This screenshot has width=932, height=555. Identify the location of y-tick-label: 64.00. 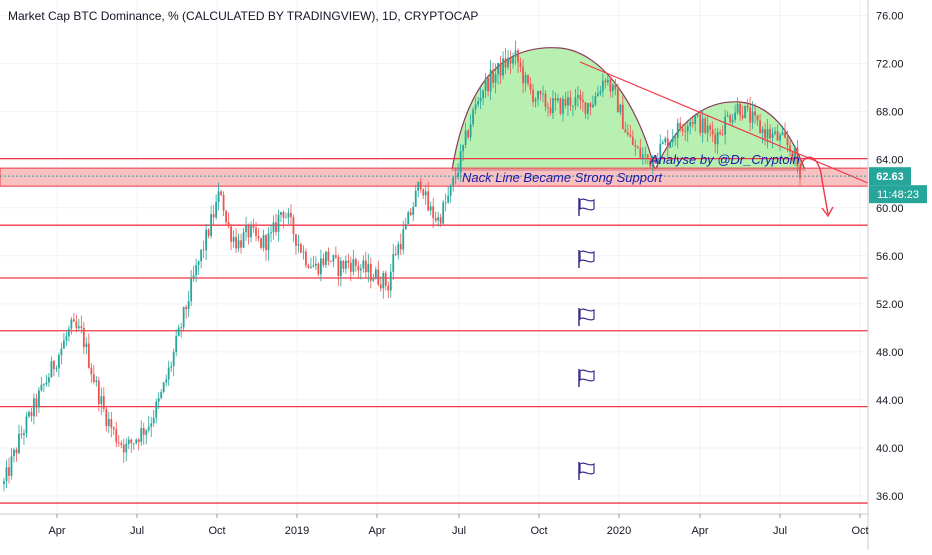
(890, 161).